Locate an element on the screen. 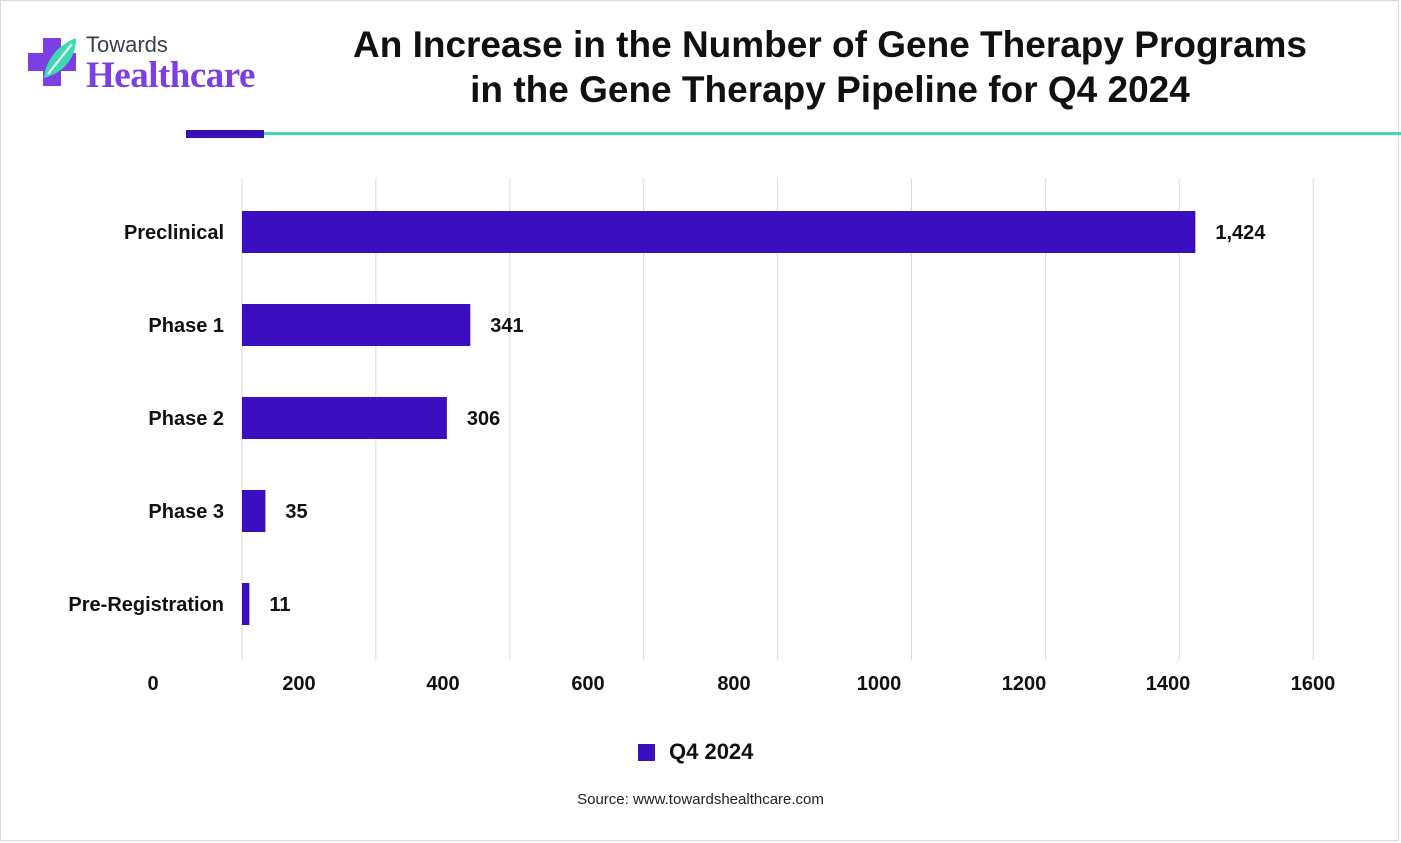  category-label-3: Phase 3 is located at coordinates (186, 512).